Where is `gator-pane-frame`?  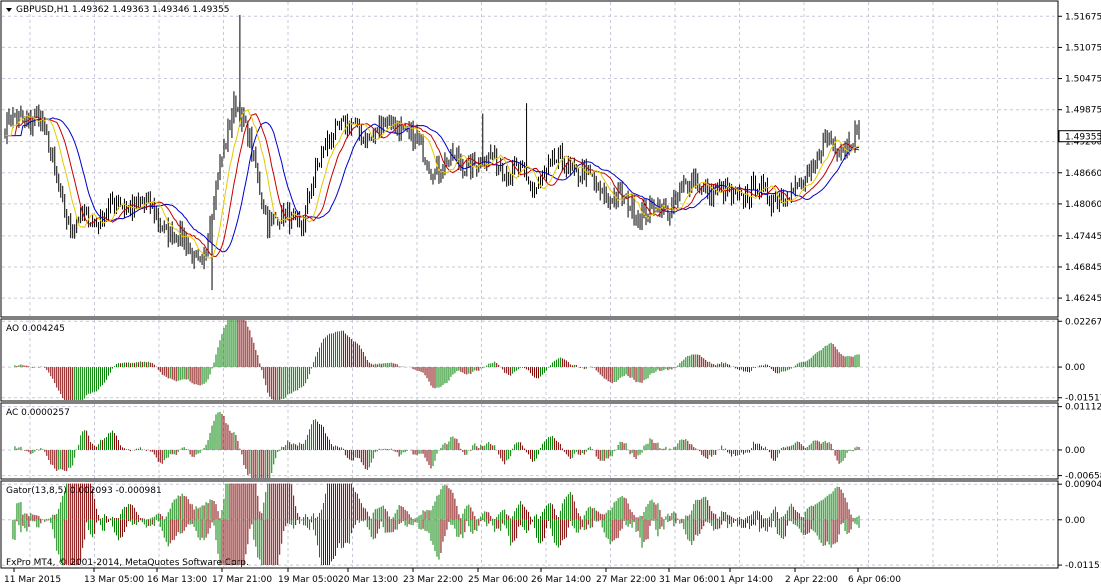 gator-pane-frame is located at coordinates (529, 524).